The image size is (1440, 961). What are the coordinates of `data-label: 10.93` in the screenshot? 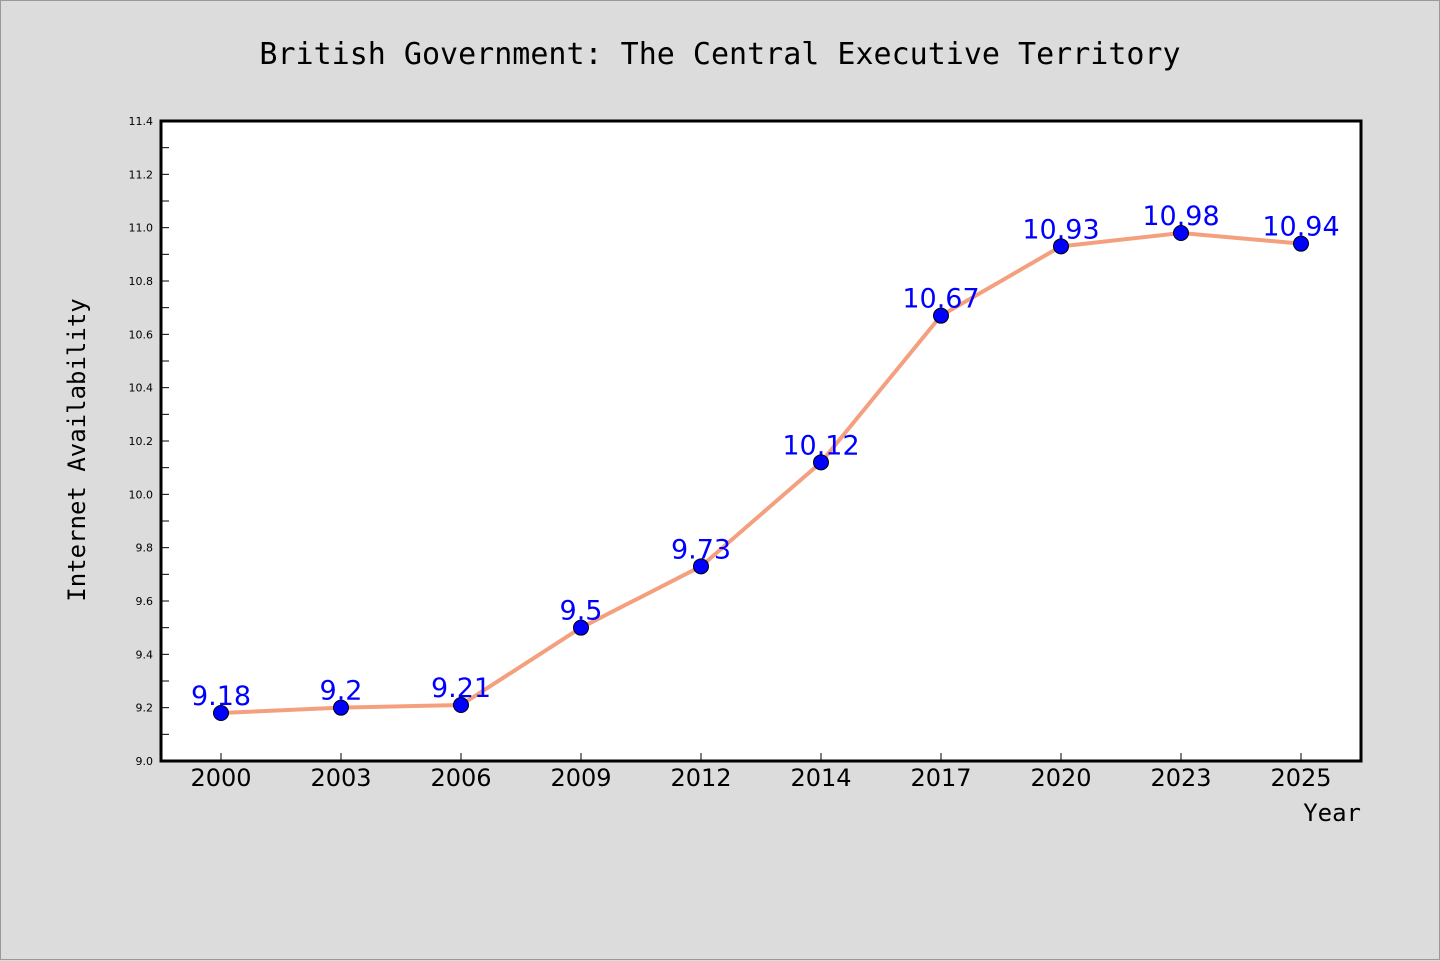 It's located at (1060, 229).